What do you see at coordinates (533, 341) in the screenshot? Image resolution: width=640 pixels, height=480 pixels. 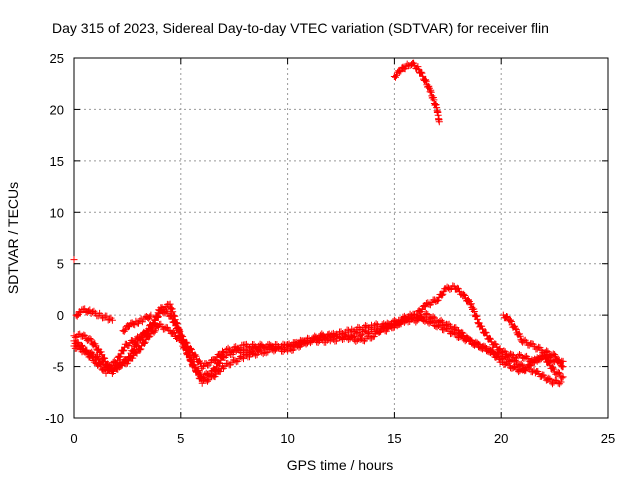 I see `series-track-f` at bounding box center [533, 341].